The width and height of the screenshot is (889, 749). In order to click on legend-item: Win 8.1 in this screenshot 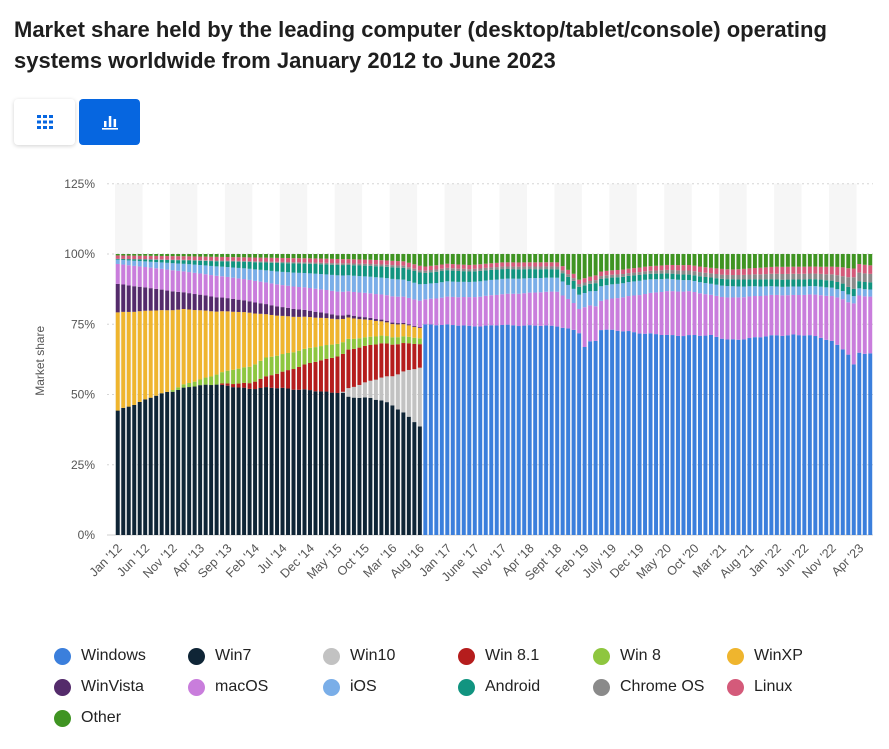, I will do `click(498, 656)`.